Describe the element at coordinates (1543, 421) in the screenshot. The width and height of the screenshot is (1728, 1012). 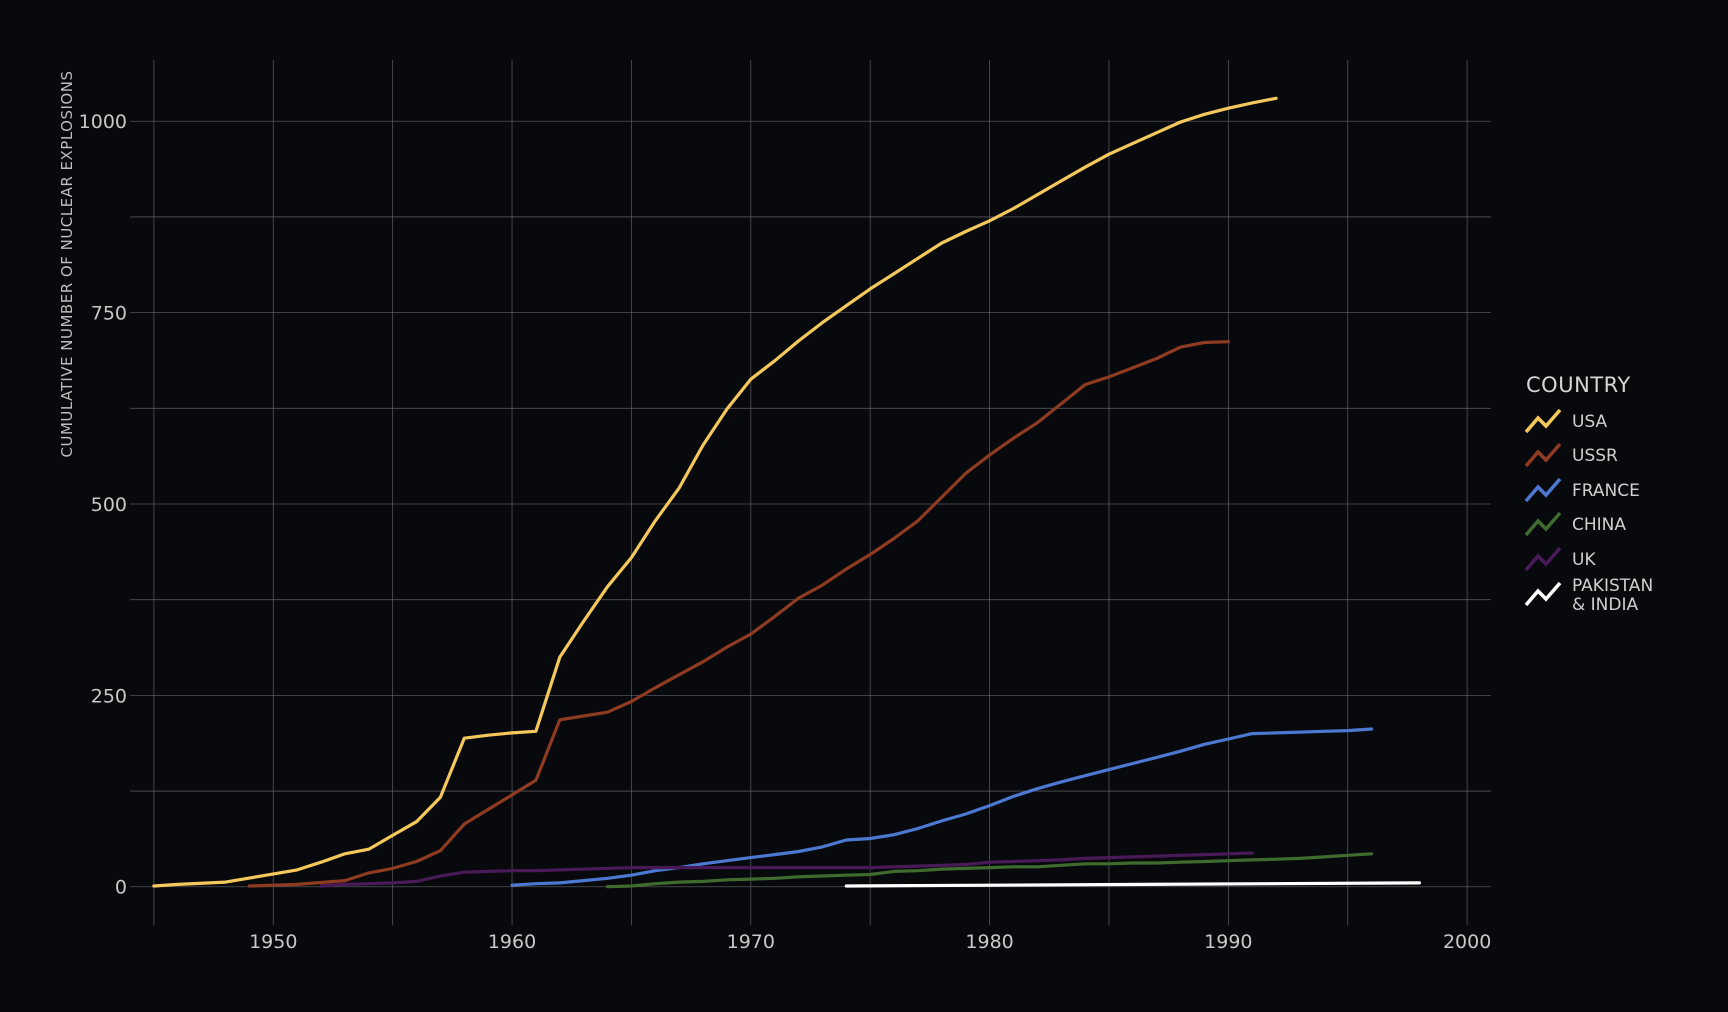
I see `legend-key-usa` at that location.